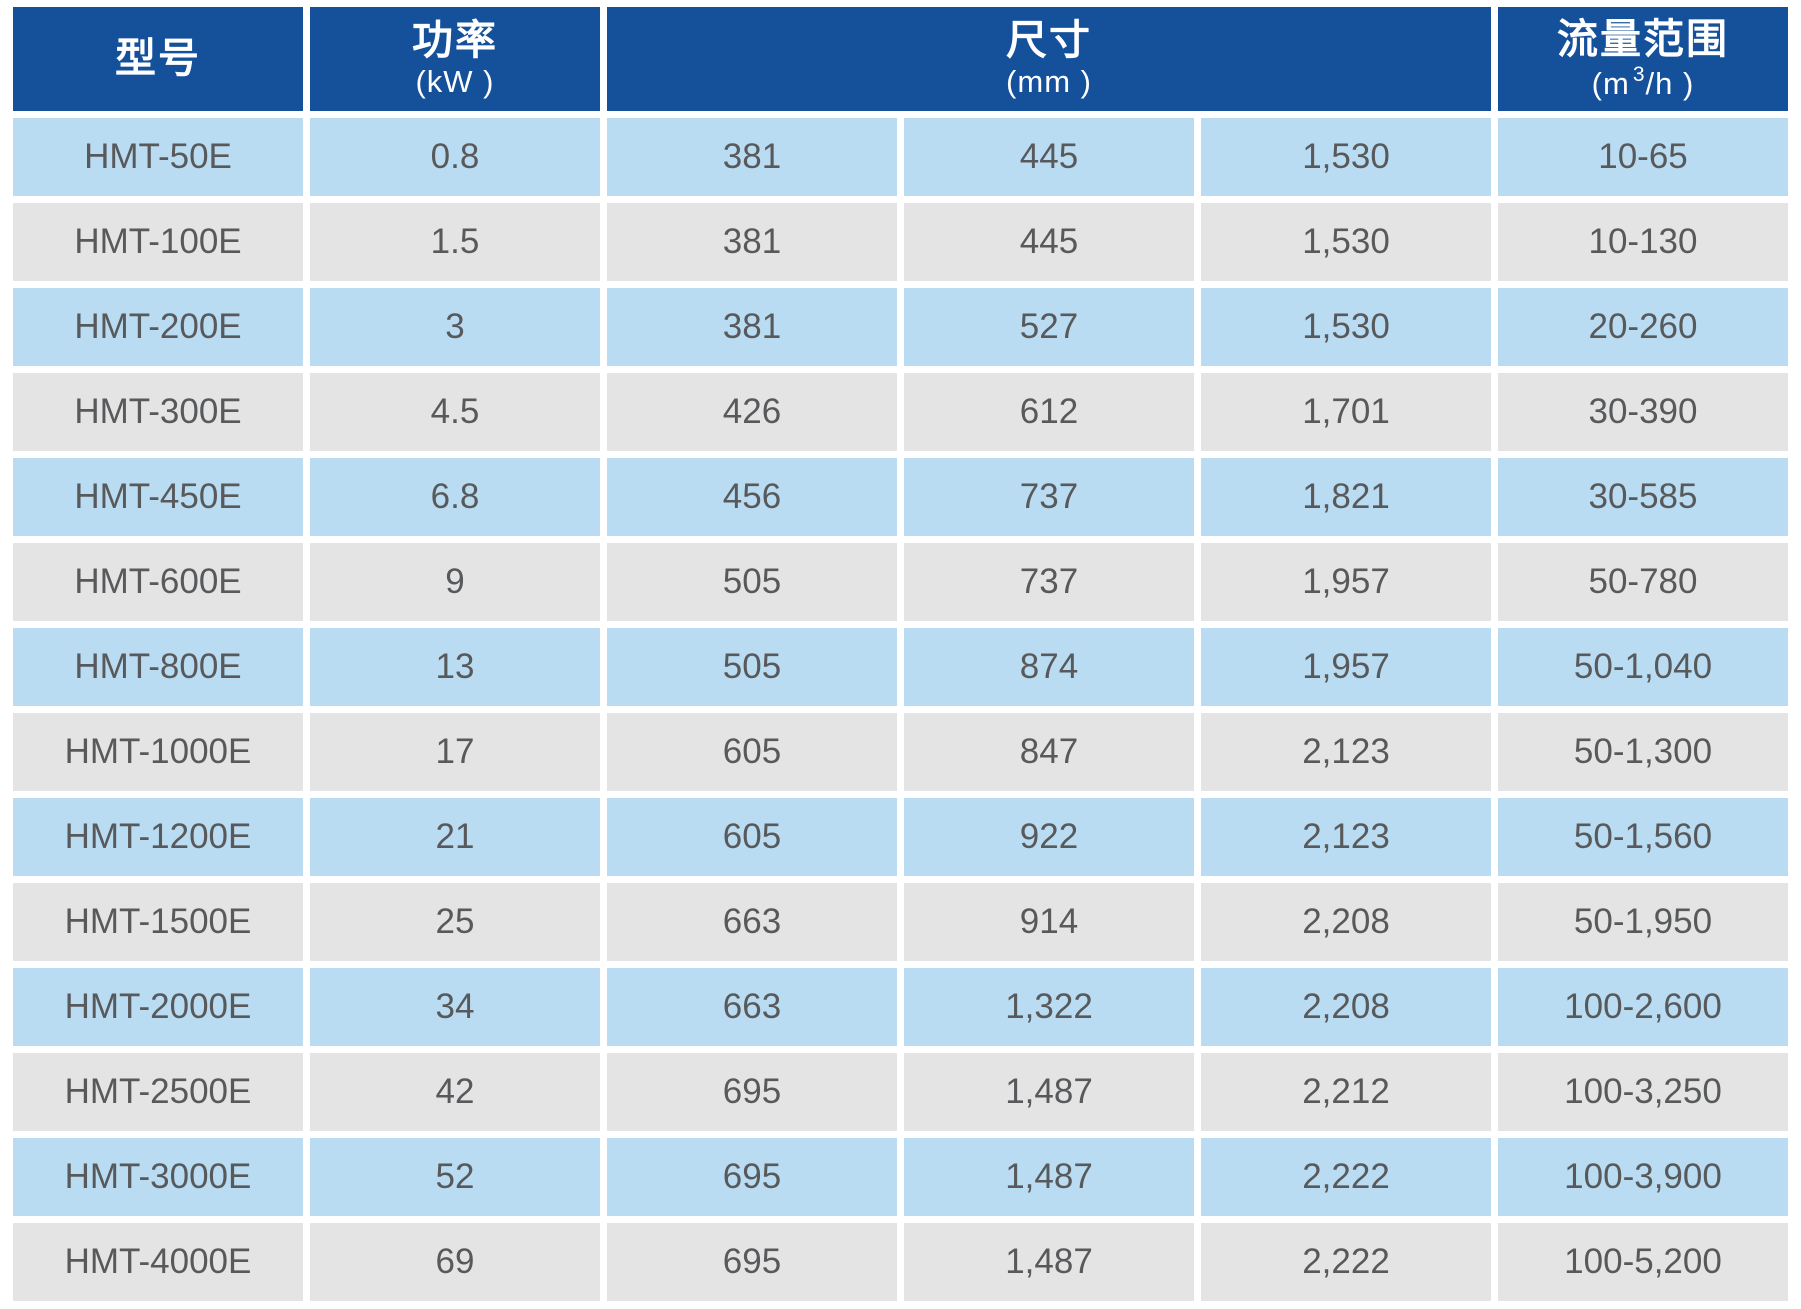 The width and height of the screenshot is (1801, 1309). What do you see at coordinates (455, 82) in the screenshot?
I see `col-header-power-unit: (kW )` at bounding box center [455, 82].